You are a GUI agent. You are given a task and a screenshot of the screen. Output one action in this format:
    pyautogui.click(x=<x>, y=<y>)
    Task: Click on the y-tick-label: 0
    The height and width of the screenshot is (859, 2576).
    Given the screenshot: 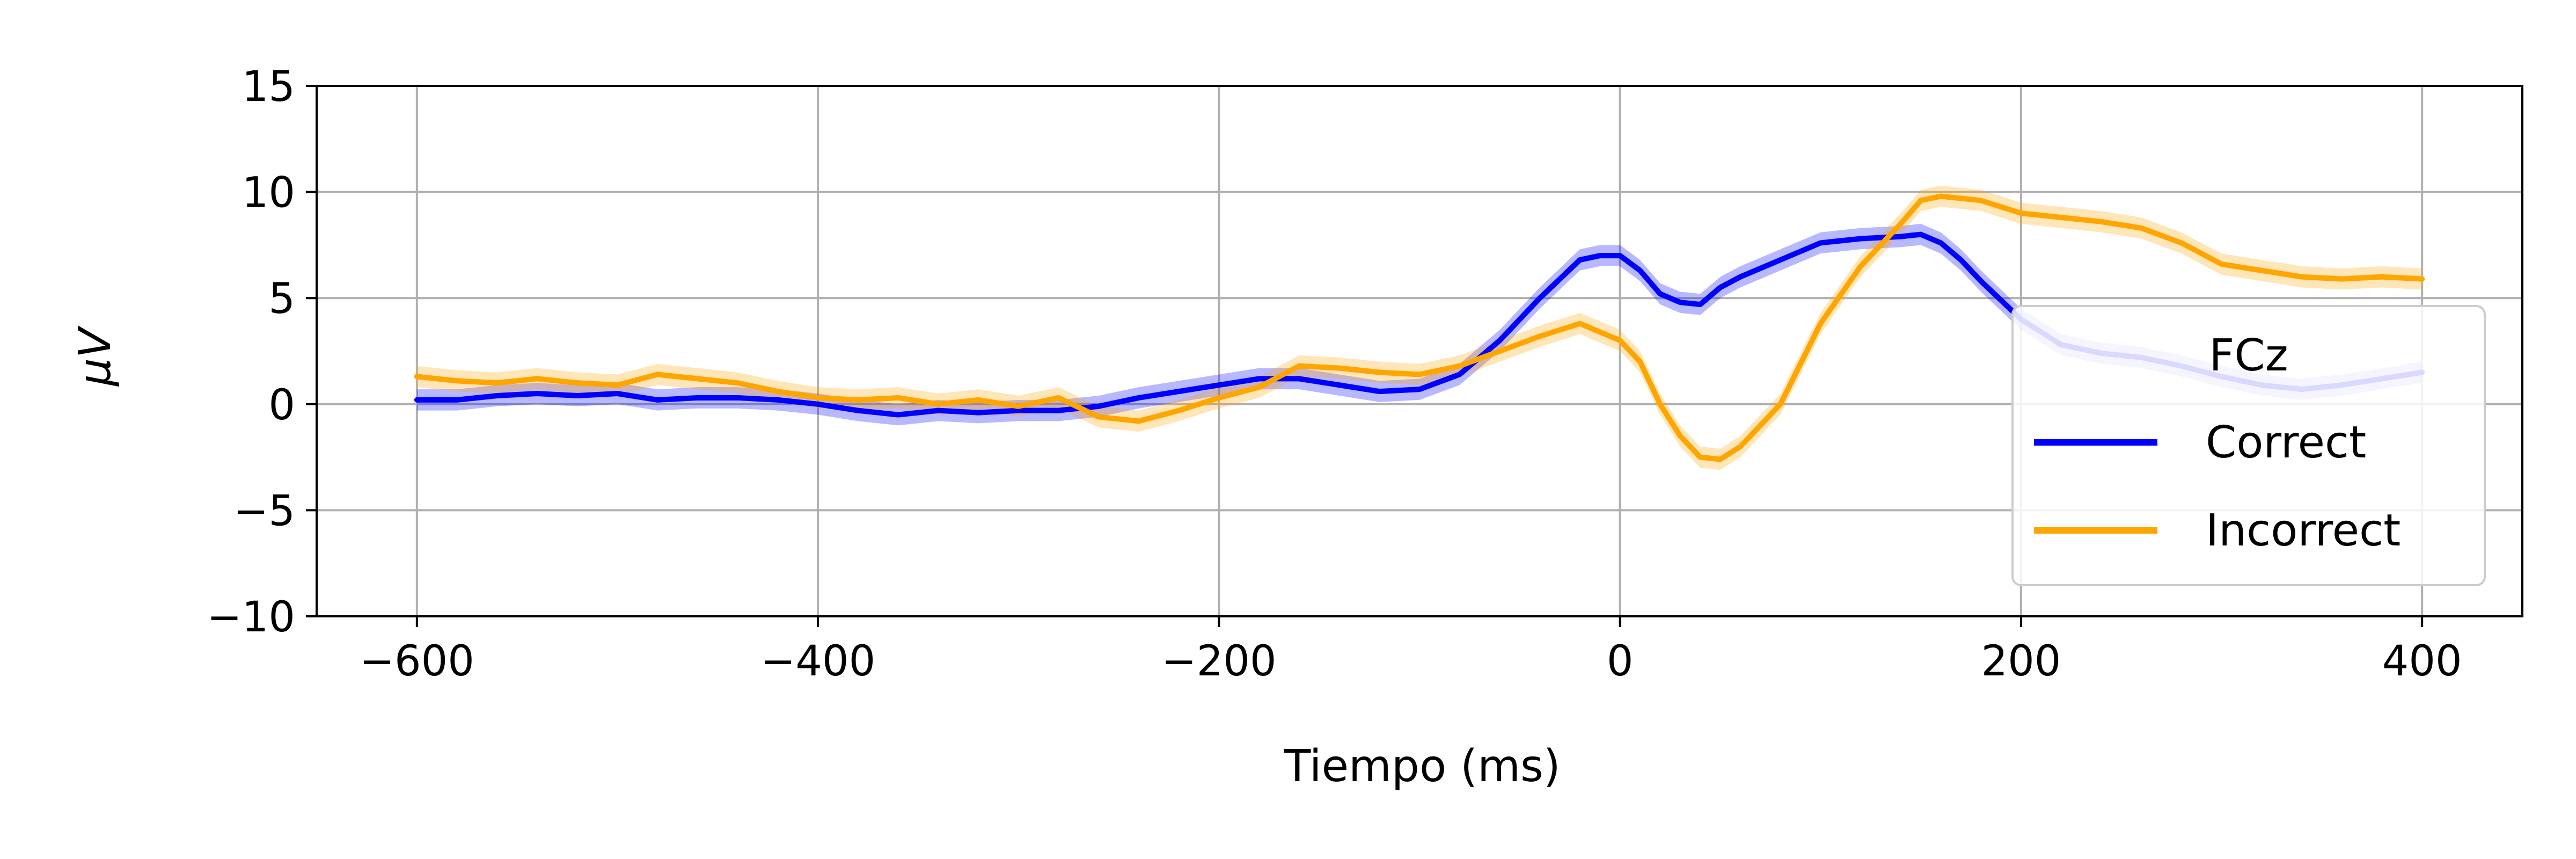 What is the action you would take?
    pyautogui.click(x=281, y=405)
    